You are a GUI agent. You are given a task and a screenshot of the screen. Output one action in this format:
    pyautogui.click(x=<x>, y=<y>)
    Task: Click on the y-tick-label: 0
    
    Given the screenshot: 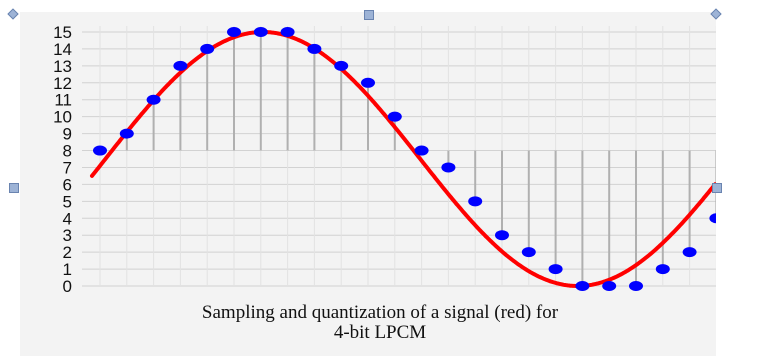 What is the action you would take?
    pyautogui.click(x=67, y=286)
    